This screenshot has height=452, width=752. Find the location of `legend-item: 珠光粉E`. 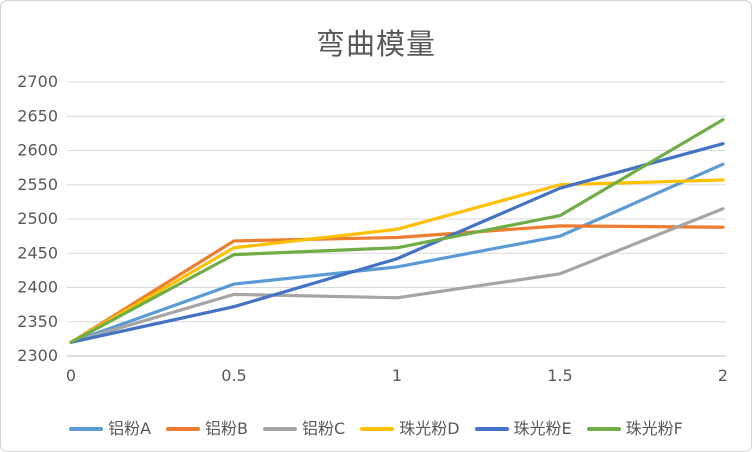

legend-item: 珠光粉E is located at coordinates (523, 428).